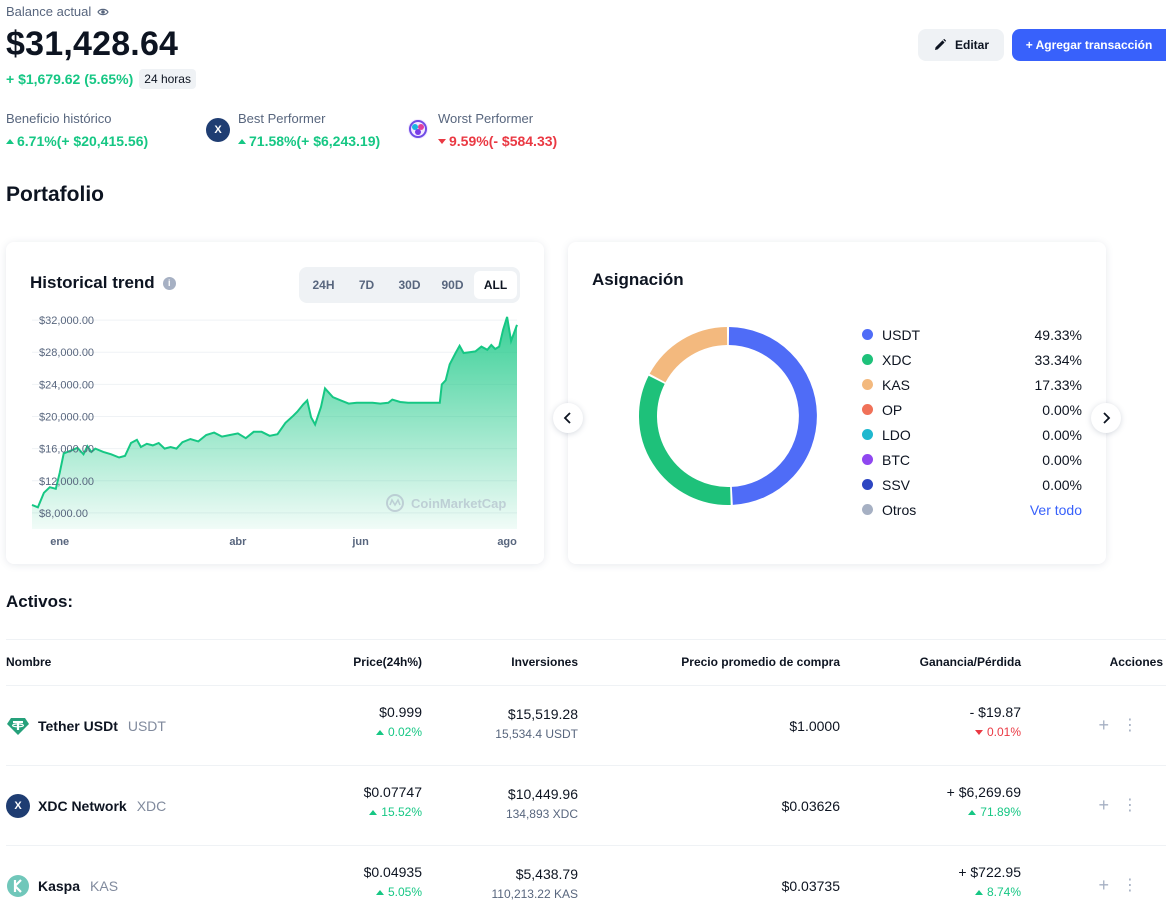 The height and width of the screenshot is (922, 1166). I want to click on legend-name: LDO, so click(896, 434).